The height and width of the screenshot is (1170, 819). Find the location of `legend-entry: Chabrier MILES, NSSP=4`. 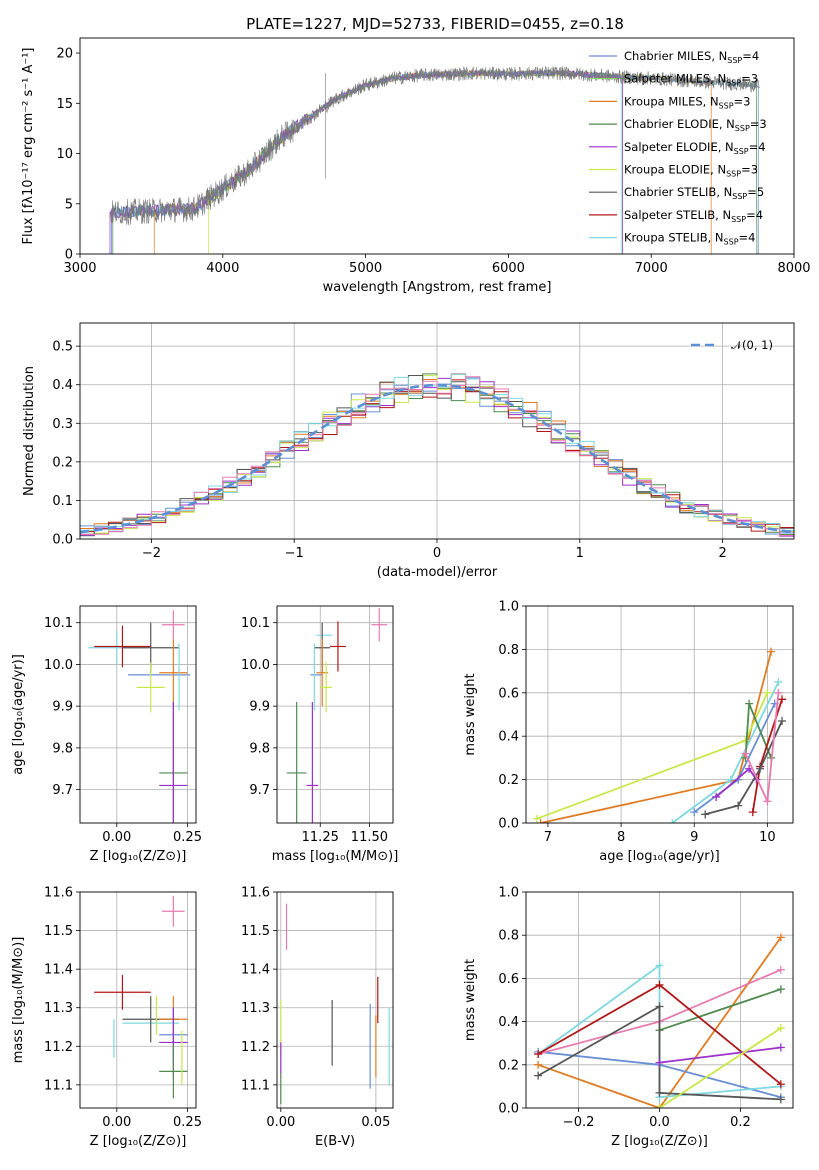

legend-entry: Chabrier MILES, NSSP=4 is located at coordinates (691, 57).